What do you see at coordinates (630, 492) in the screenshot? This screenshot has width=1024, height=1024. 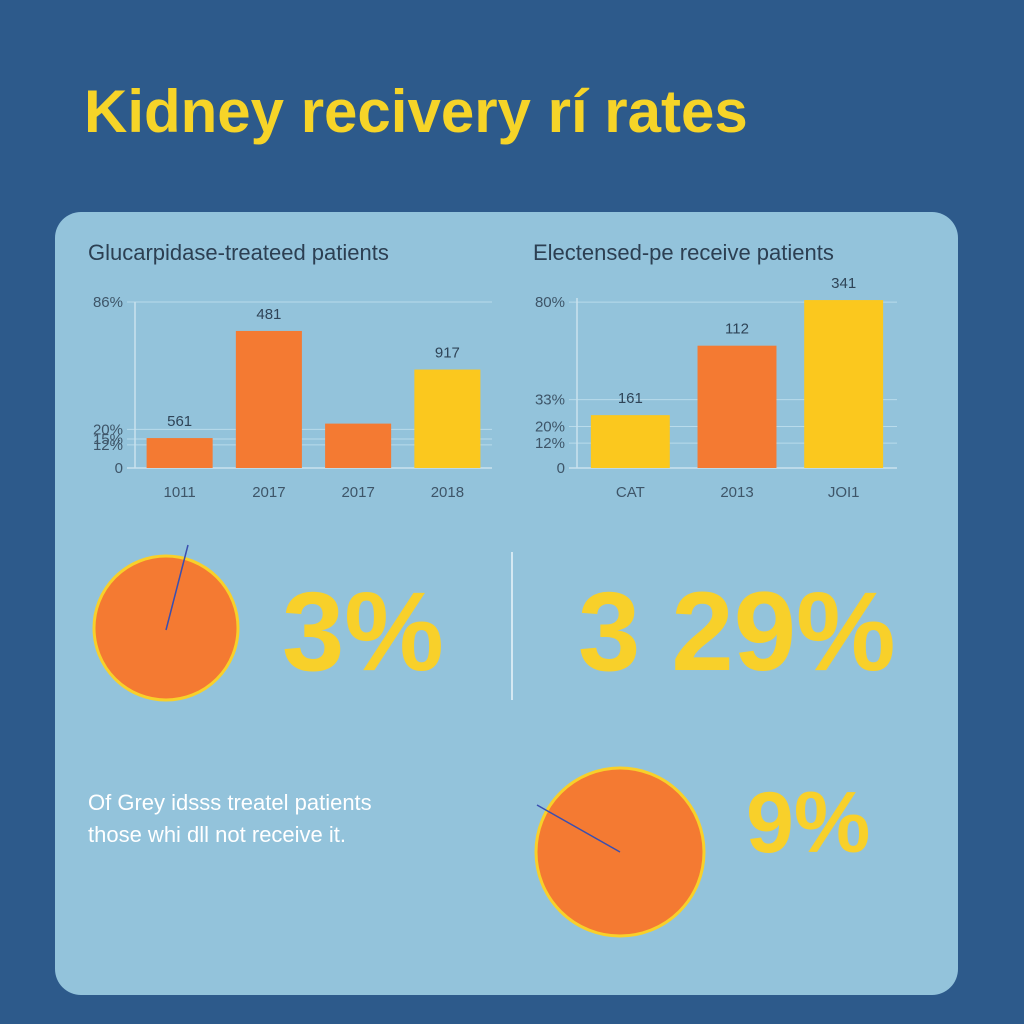 I see `x-tick-label: CAT` at bounding box center [630, 492].